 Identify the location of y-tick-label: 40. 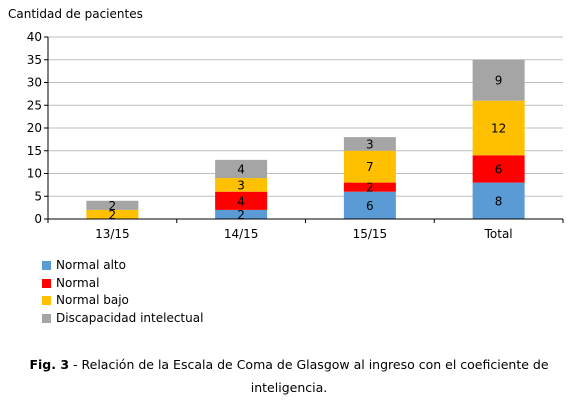
(34, 37).